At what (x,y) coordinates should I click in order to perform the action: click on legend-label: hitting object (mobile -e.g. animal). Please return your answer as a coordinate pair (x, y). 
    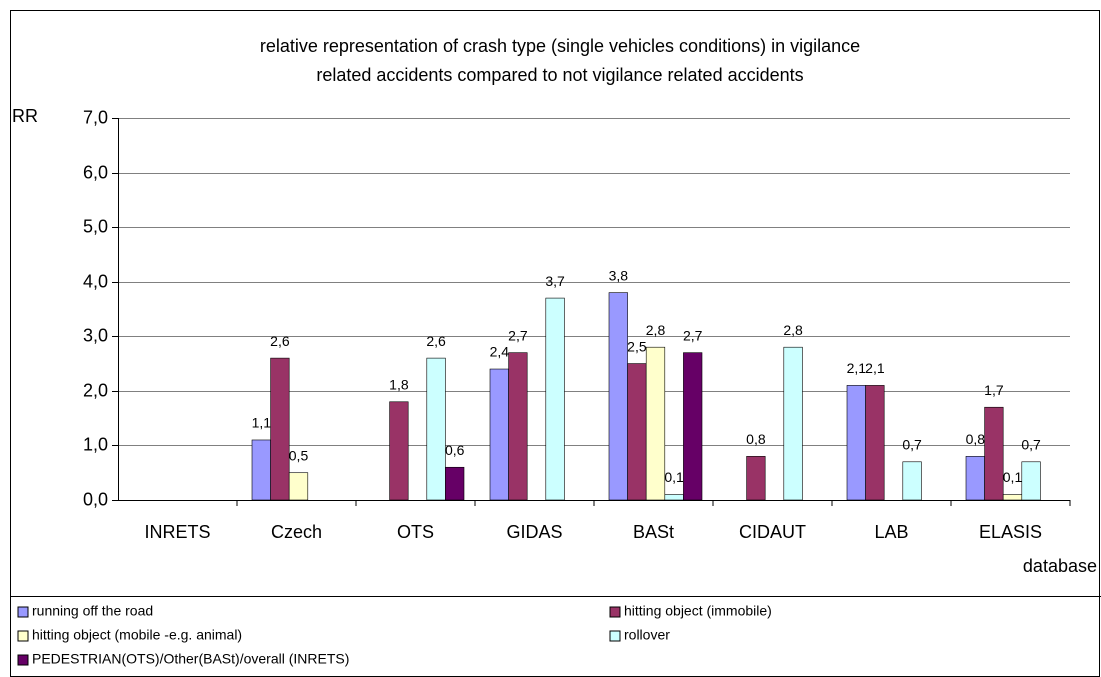
    Looking at the image, I should click on (137, 635).